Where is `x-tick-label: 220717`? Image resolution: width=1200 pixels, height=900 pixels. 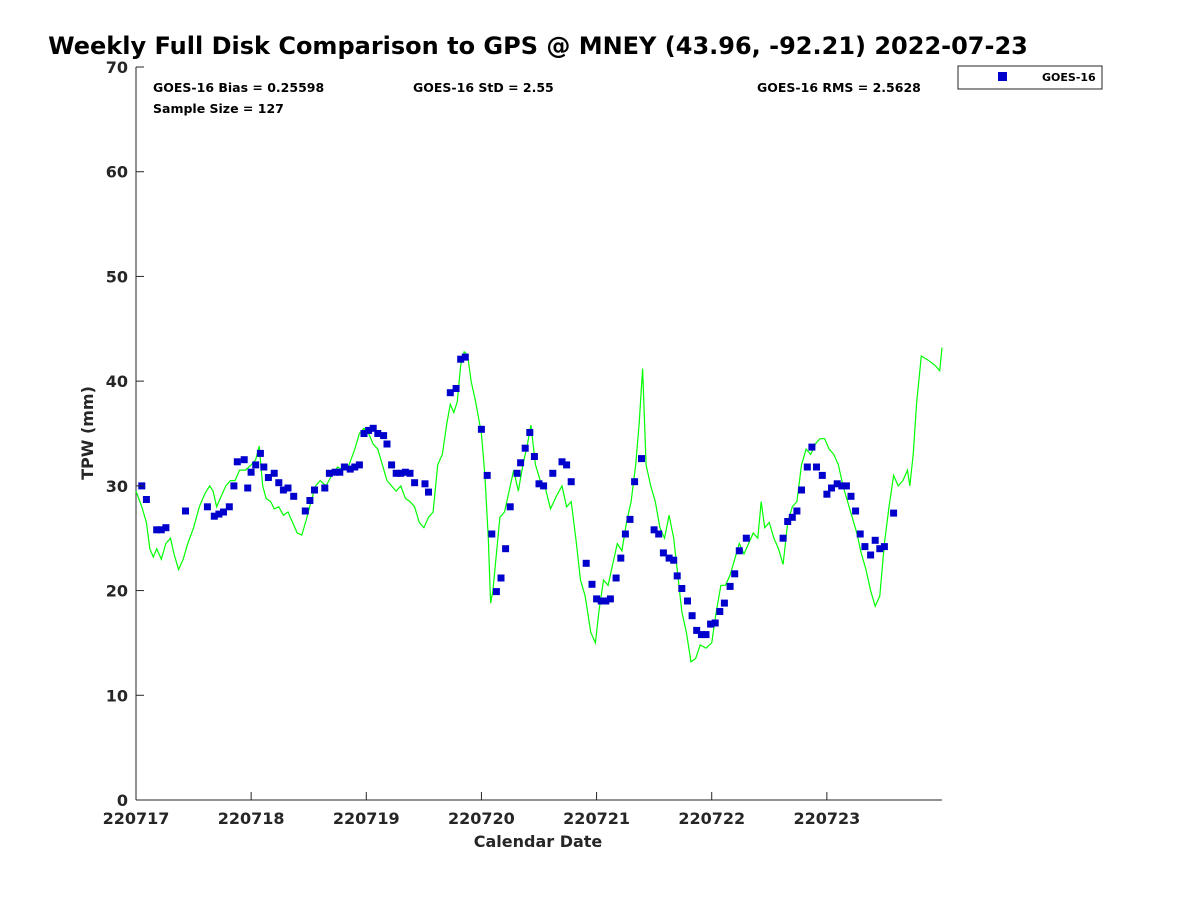 x-tick-label: 220717 is located at coordinates (136, 818).